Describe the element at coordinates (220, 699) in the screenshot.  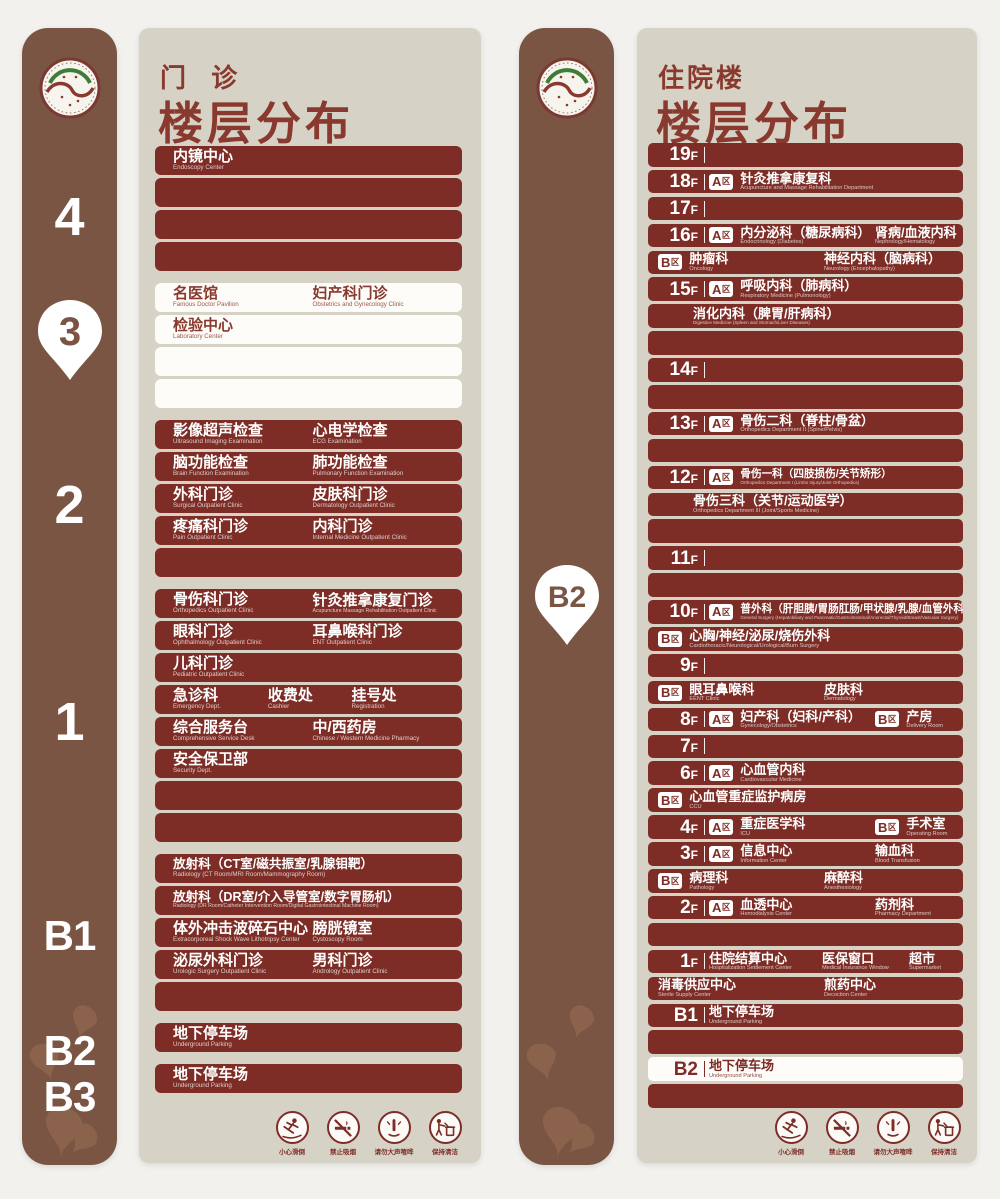
I see `department-cell: 急诊科 Emergency Dept.` at that location.